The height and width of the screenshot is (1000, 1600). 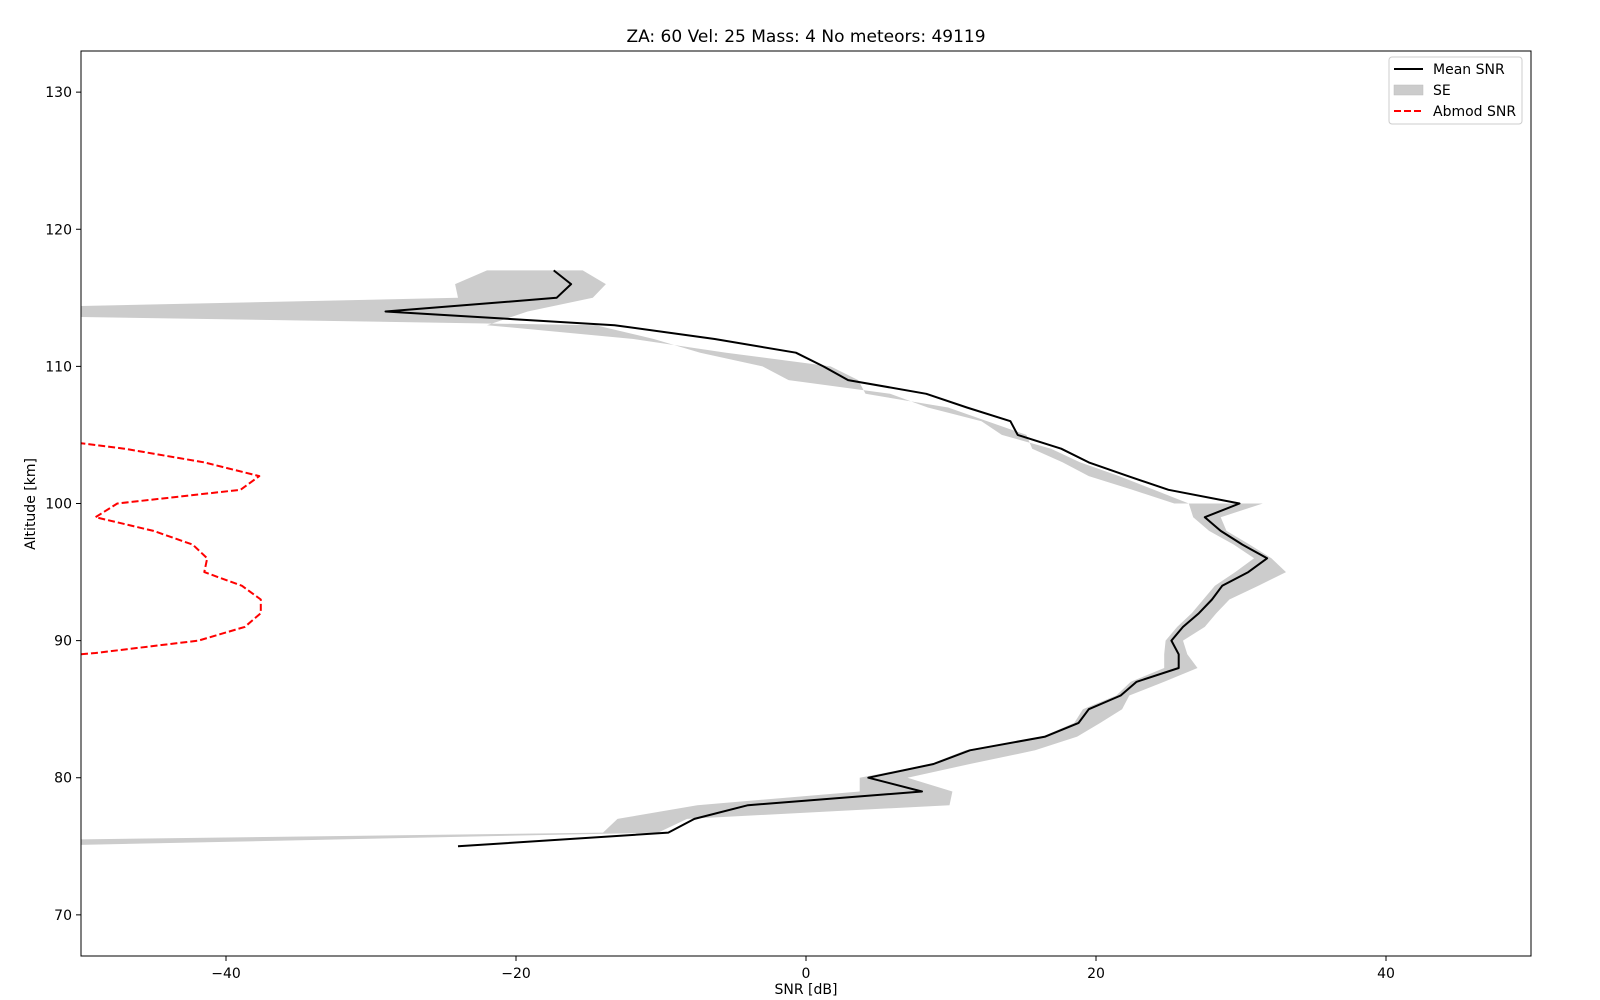 What do you see at coordinates (806, 990) in the screenshot?
I see `x-axis-label: SNR [dB]` at bounding box center [806, 990].